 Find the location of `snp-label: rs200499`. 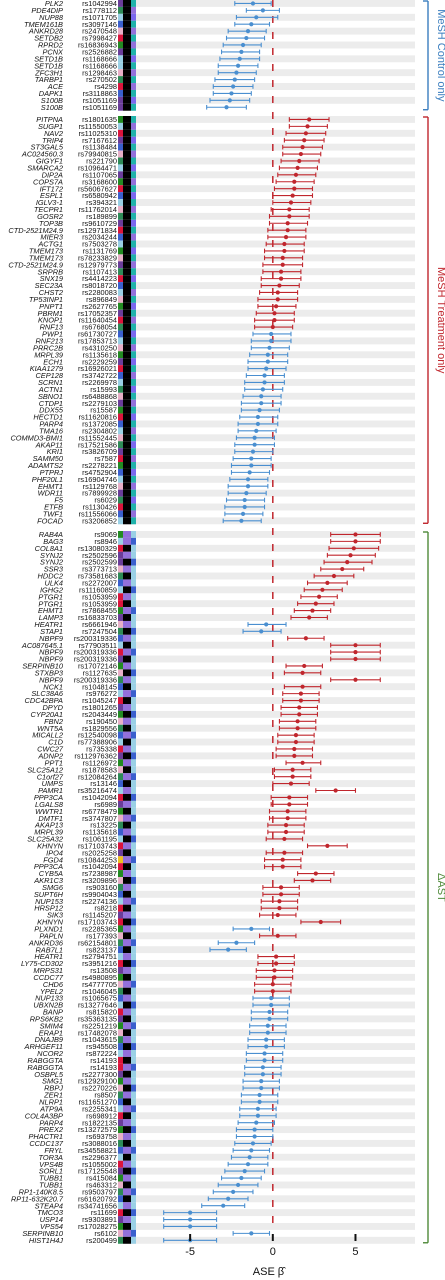

snp-label: rs200499 is located at coordinates (101, 1240).